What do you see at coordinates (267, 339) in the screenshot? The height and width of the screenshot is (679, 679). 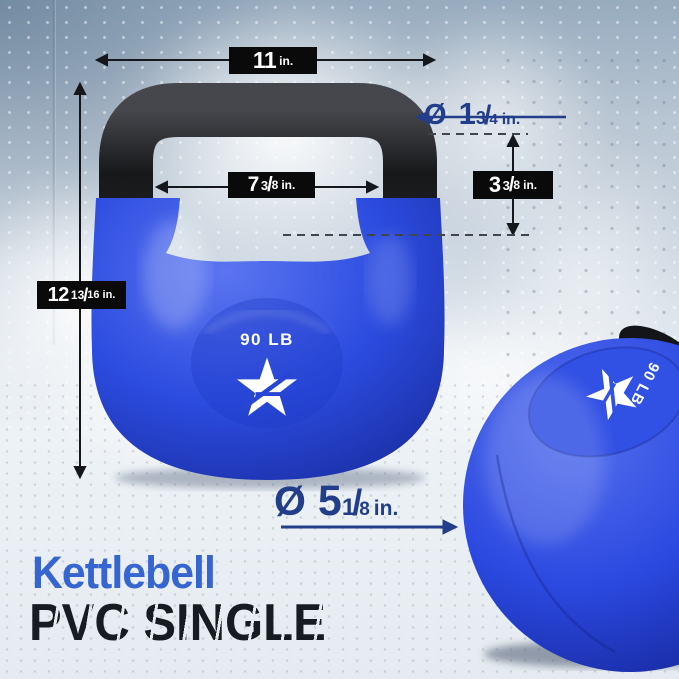 I see `weight-label: 90 LB` at bounding box center [267, 339].